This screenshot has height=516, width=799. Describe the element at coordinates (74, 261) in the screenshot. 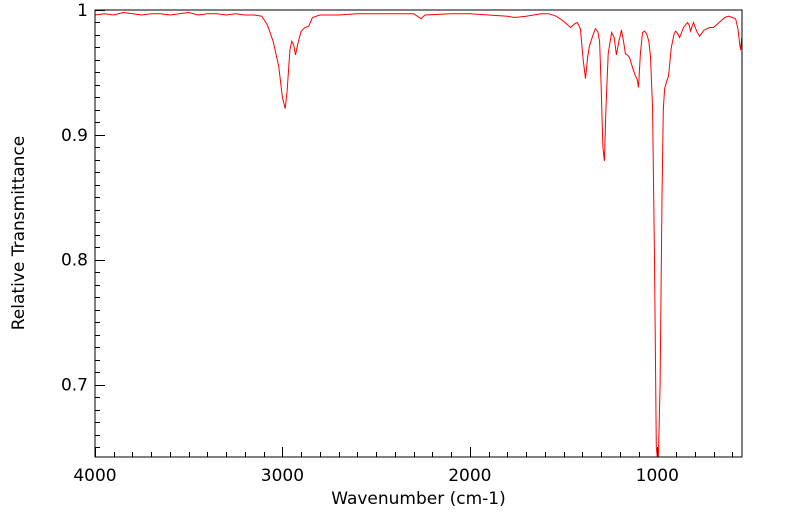

I see `y-tick-label: 0.8` at that location.